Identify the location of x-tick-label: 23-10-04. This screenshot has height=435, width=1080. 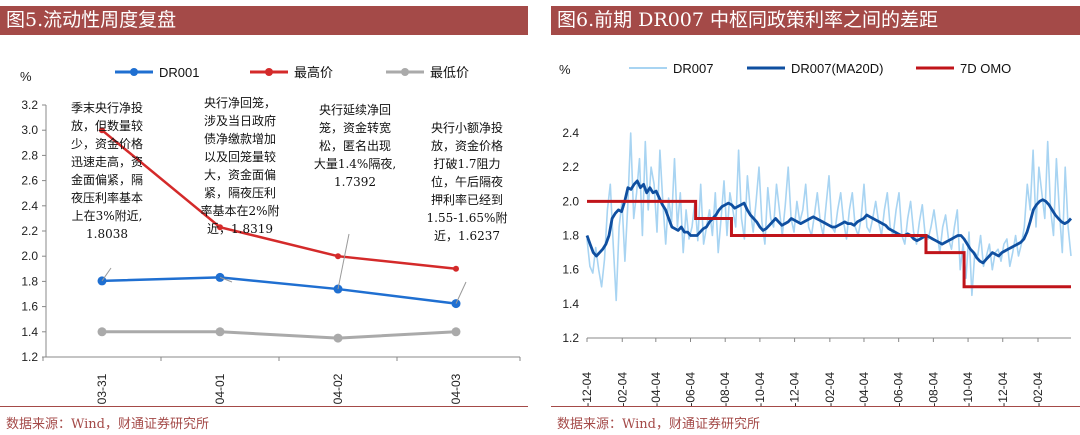
(760, 389).